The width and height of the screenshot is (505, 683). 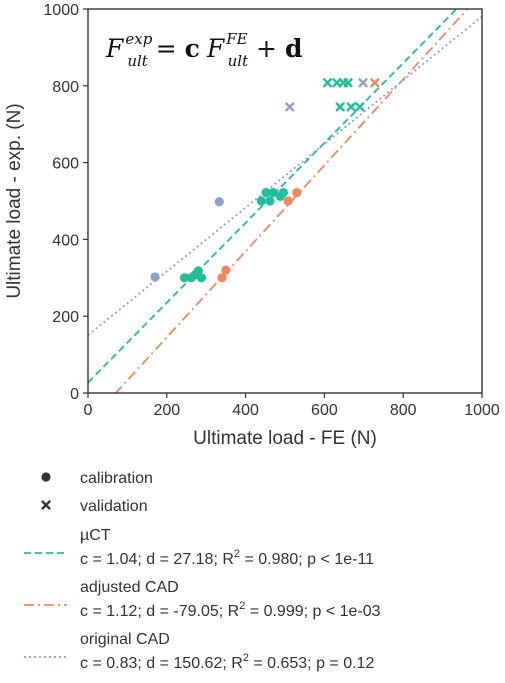 What do you see at coordinates (192, 48) in the screenshot?
I see `formula-coef: c` at bounding box center [192, 48].